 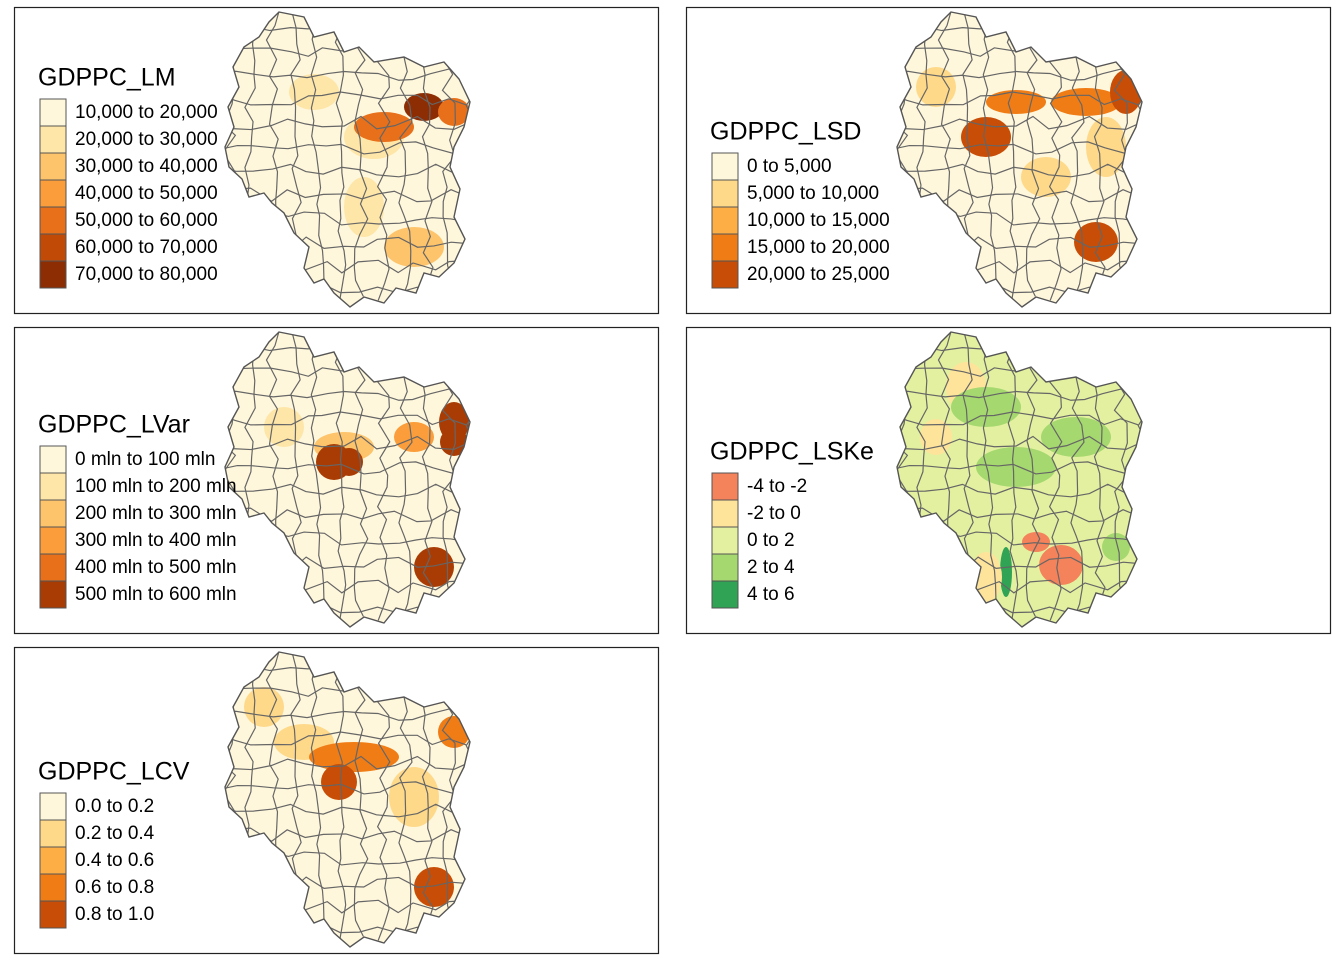 I want to click on legend-label: 10,000 to 20,000, so click(x=146, y=112).